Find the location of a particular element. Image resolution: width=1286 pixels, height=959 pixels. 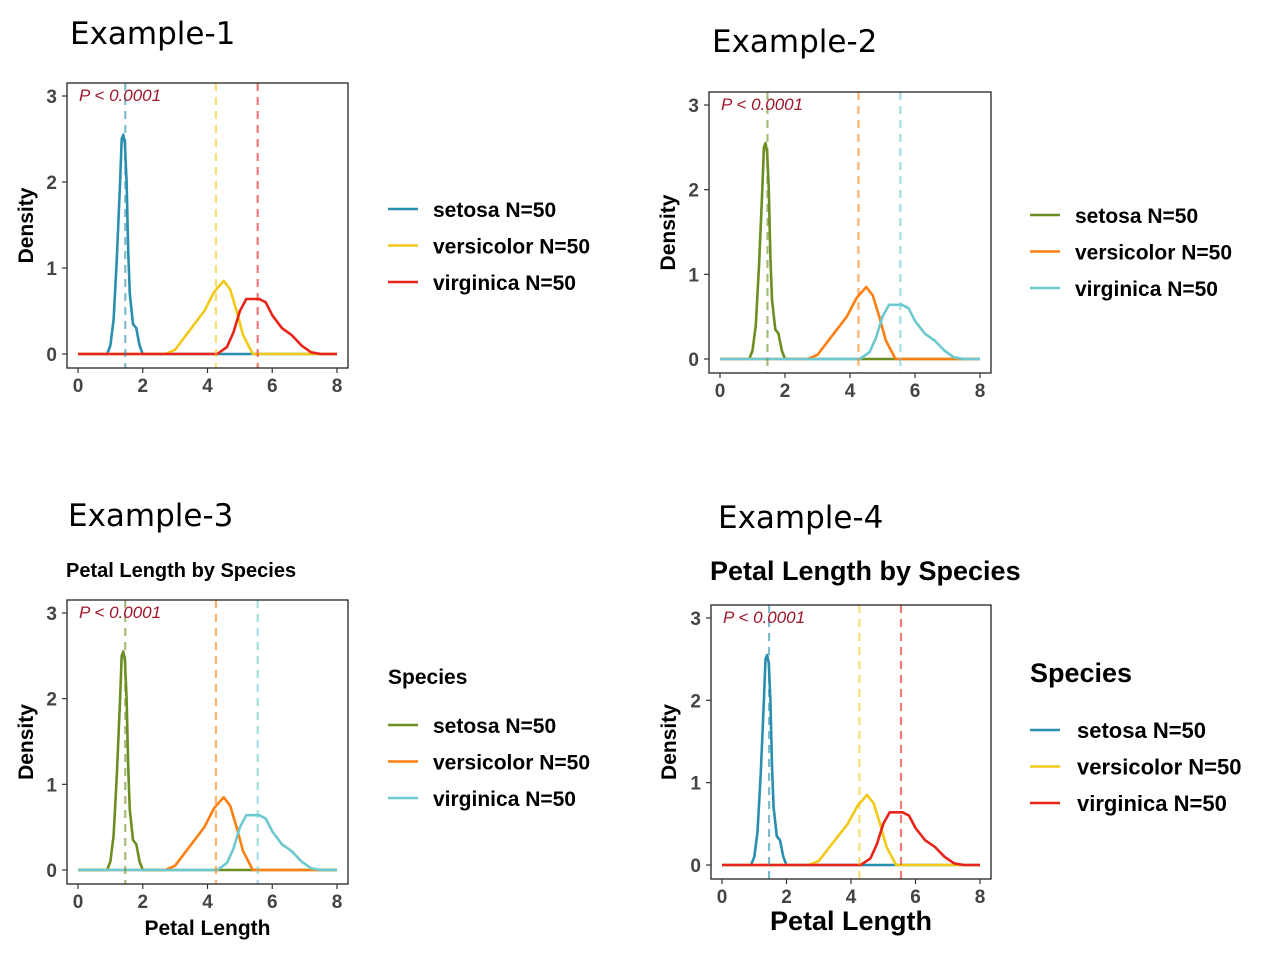

example-4-caption: Example-4 is located at coordinates (801, 518).